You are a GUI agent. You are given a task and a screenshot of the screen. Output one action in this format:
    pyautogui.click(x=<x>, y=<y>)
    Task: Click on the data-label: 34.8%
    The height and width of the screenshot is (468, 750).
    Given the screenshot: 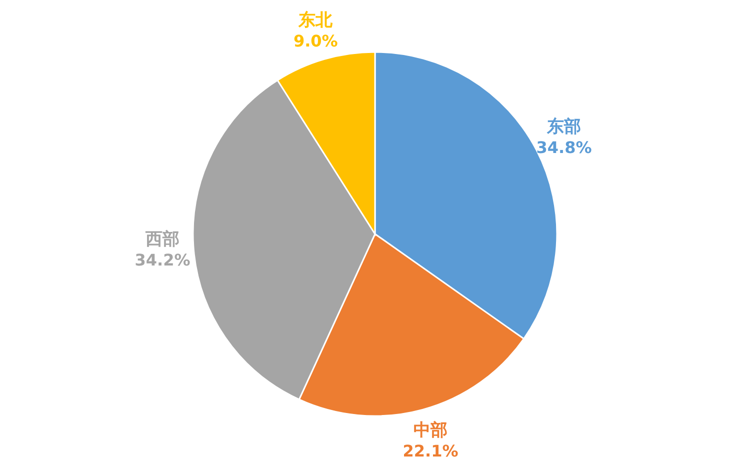 What is the action you would take?
    pyautogui.click(x=564, y=147)
    